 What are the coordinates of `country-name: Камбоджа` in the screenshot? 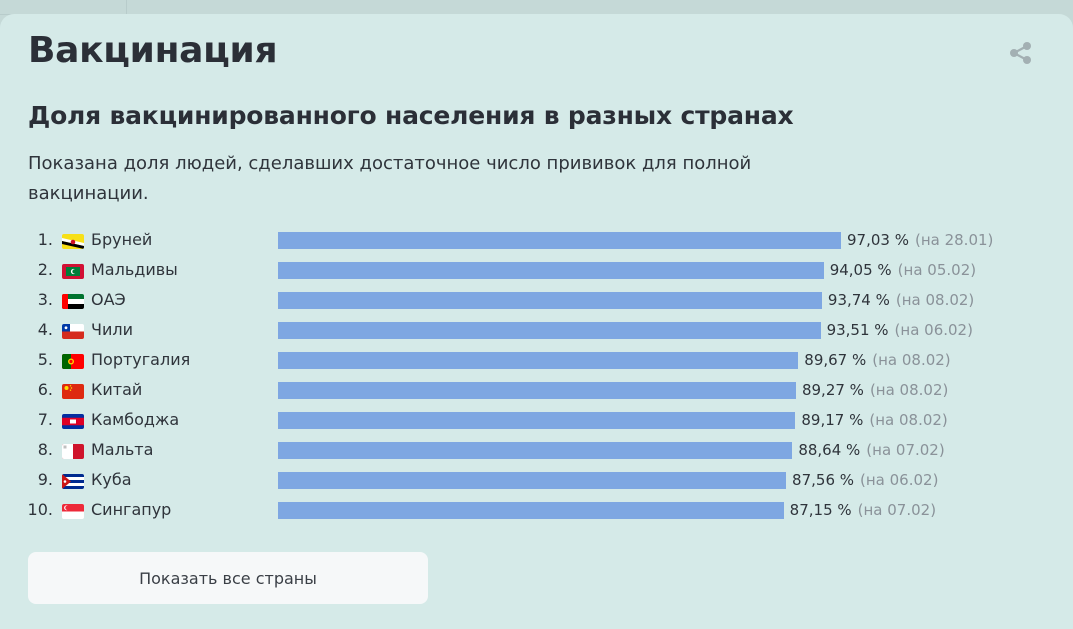 It's located at (135, 419).